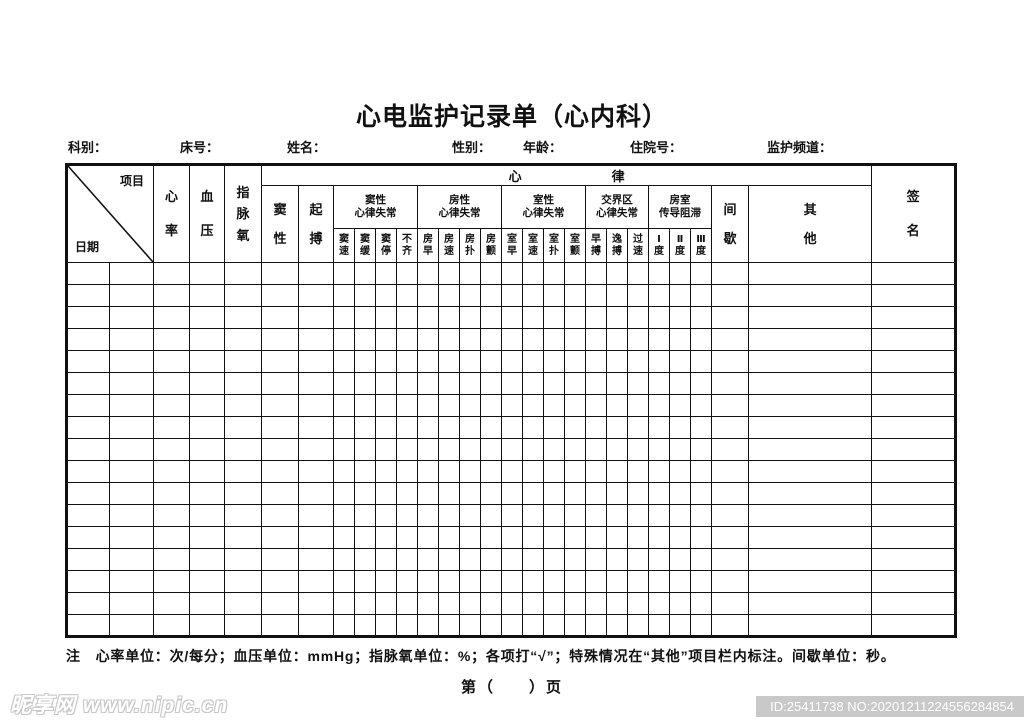  I want to click on subcol-header-av-block-degree-1: Ⅰ 度, so click(659, 245).